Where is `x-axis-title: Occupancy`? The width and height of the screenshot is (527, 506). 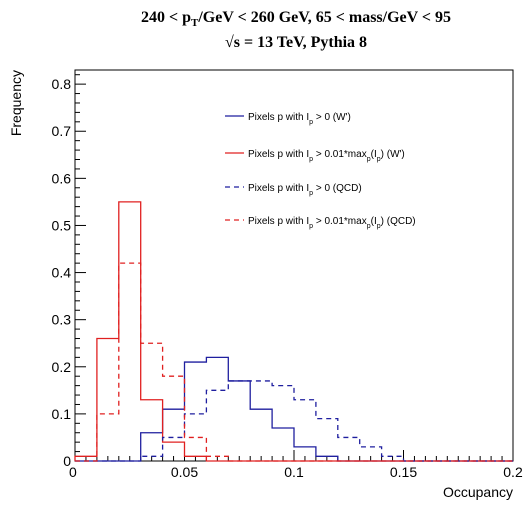
x-axis-title: Occupancy is located at coordinates (478, 492).